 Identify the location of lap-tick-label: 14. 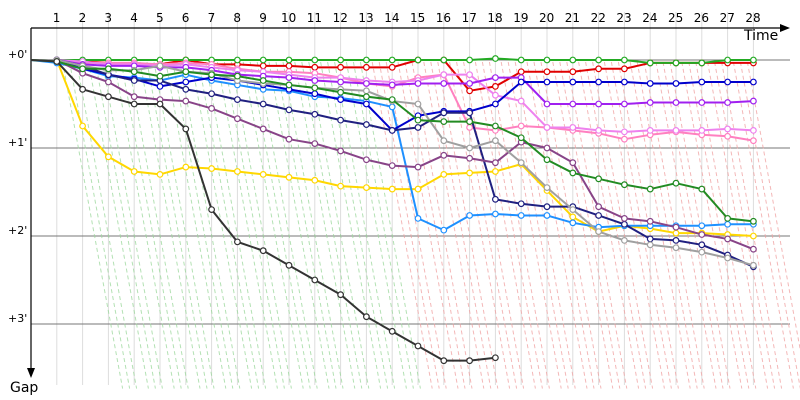
(391, 18).